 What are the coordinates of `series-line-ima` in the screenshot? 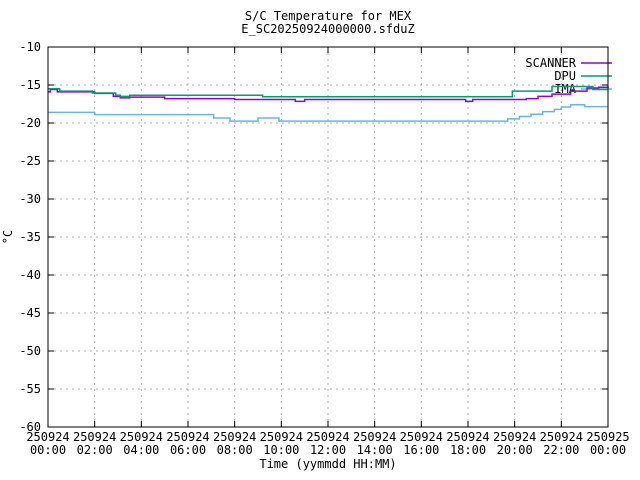 It's located at (328, 113).